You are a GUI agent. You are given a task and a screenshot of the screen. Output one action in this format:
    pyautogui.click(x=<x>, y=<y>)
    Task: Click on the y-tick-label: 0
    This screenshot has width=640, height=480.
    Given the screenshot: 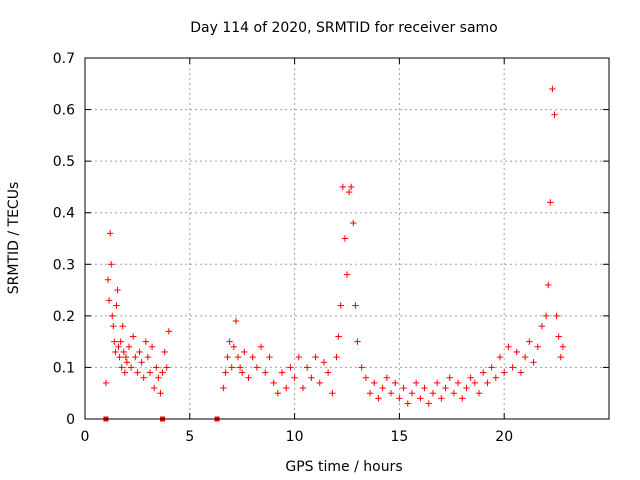 What is the action you would take?
    pyautogui.click(x=70, y=420)
    